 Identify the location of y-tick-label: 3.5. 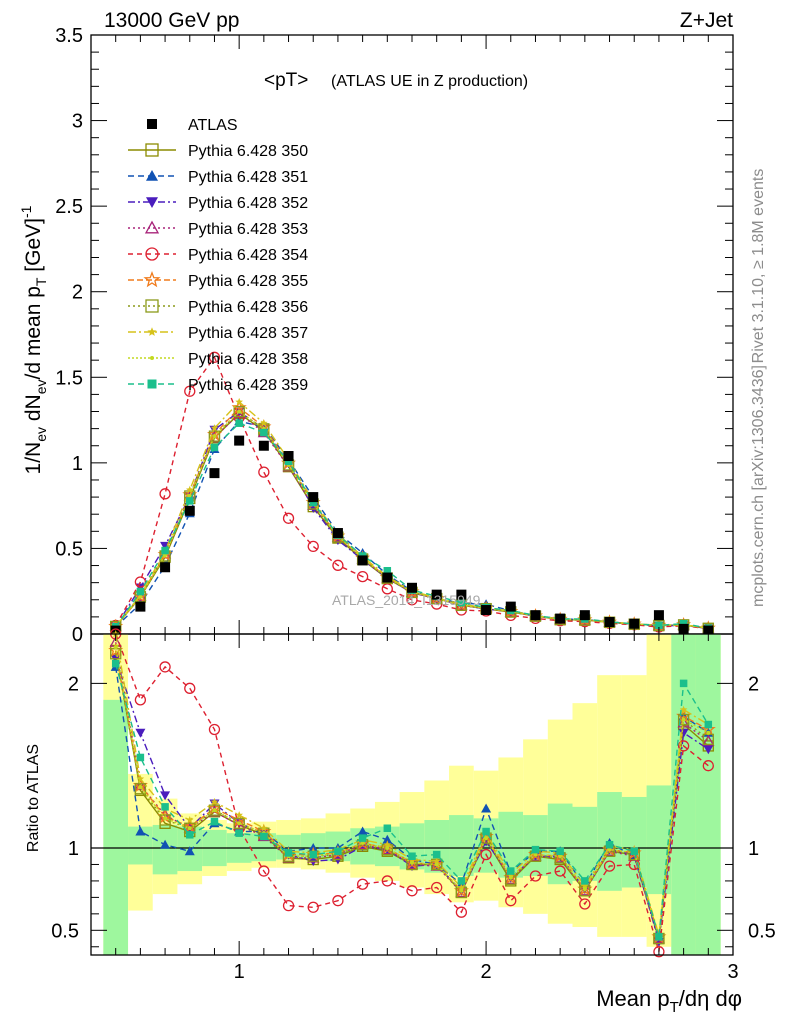
(69, 36).